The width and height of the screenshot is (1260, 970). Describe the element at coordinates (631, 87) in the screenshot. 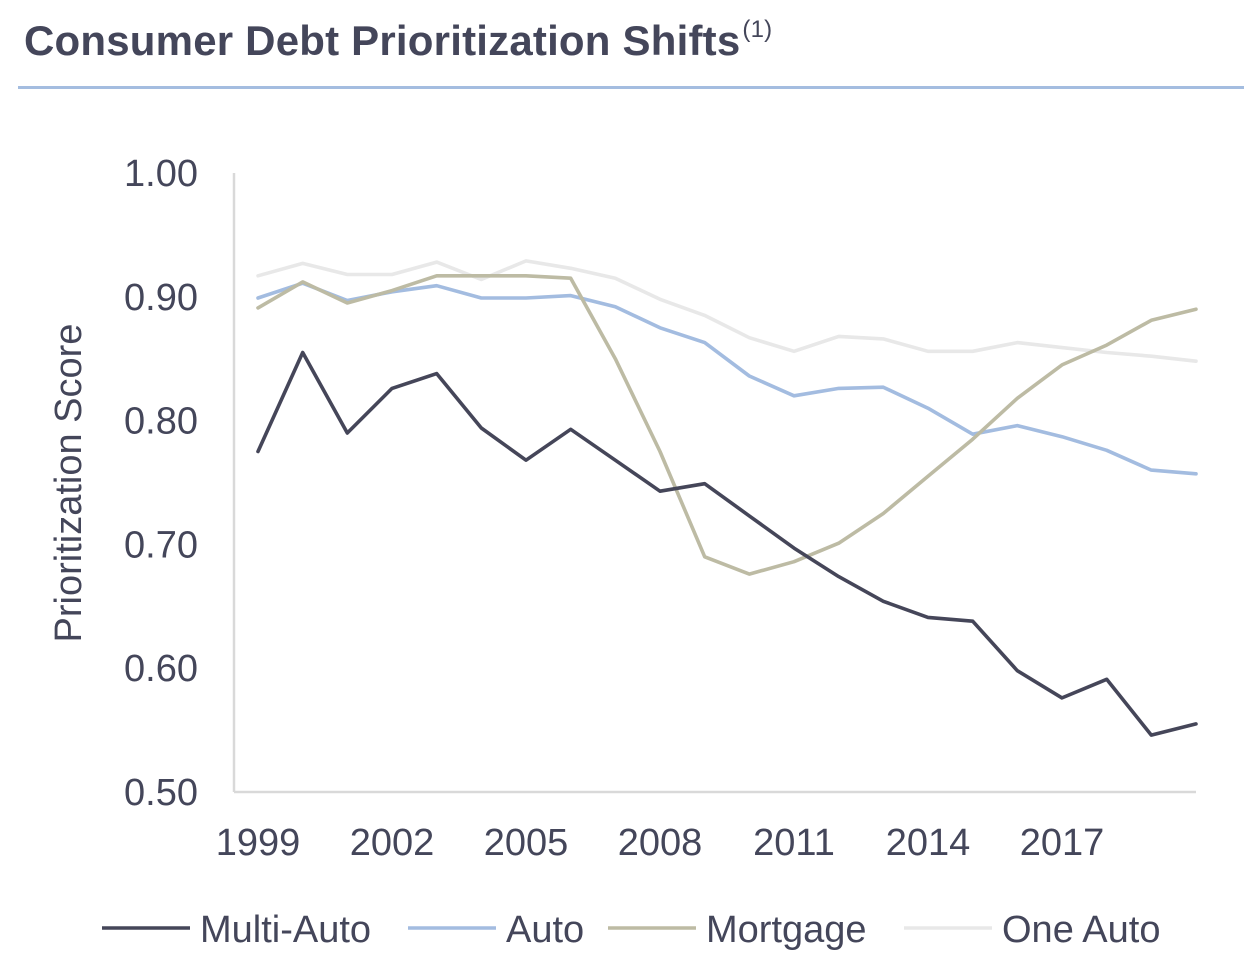

I see `title-divider` at that location.